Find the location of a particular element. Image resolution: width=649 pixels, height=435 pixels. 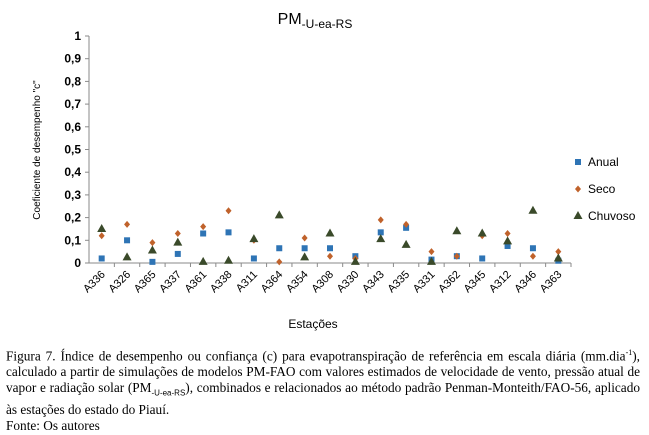

legend: Anual Seco Chuvoso is located at coordinates (604, 189).